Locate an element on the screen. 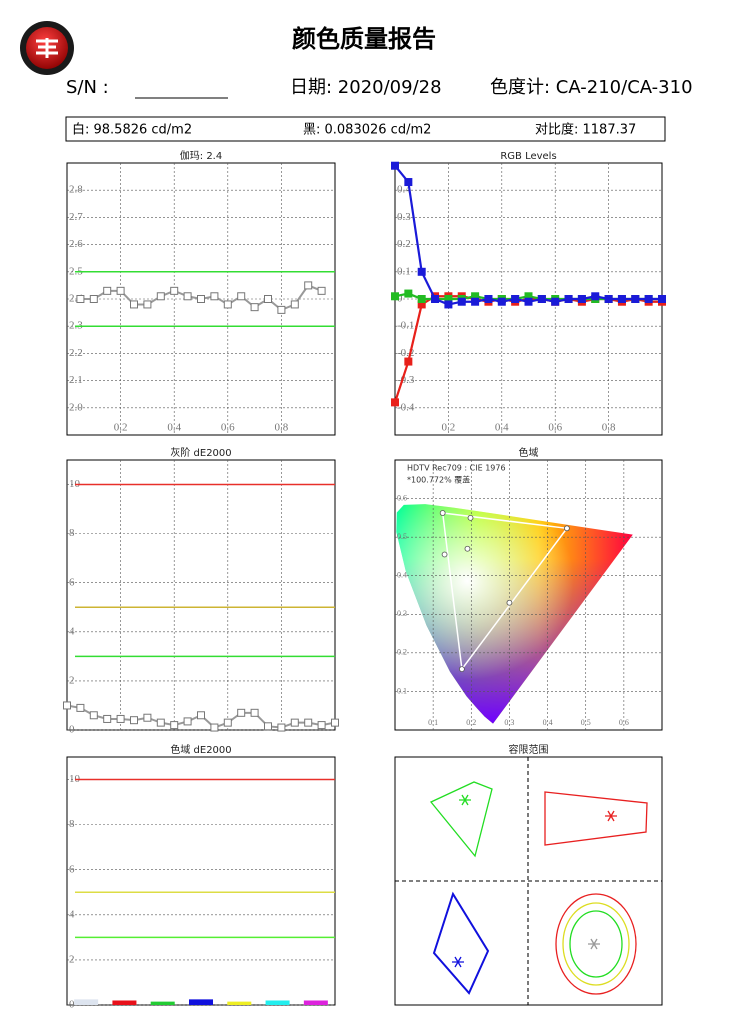 The width and height of the screenshot is (729, 1028). y-tick-label: 2.6 is located at coordinates (76, 244).